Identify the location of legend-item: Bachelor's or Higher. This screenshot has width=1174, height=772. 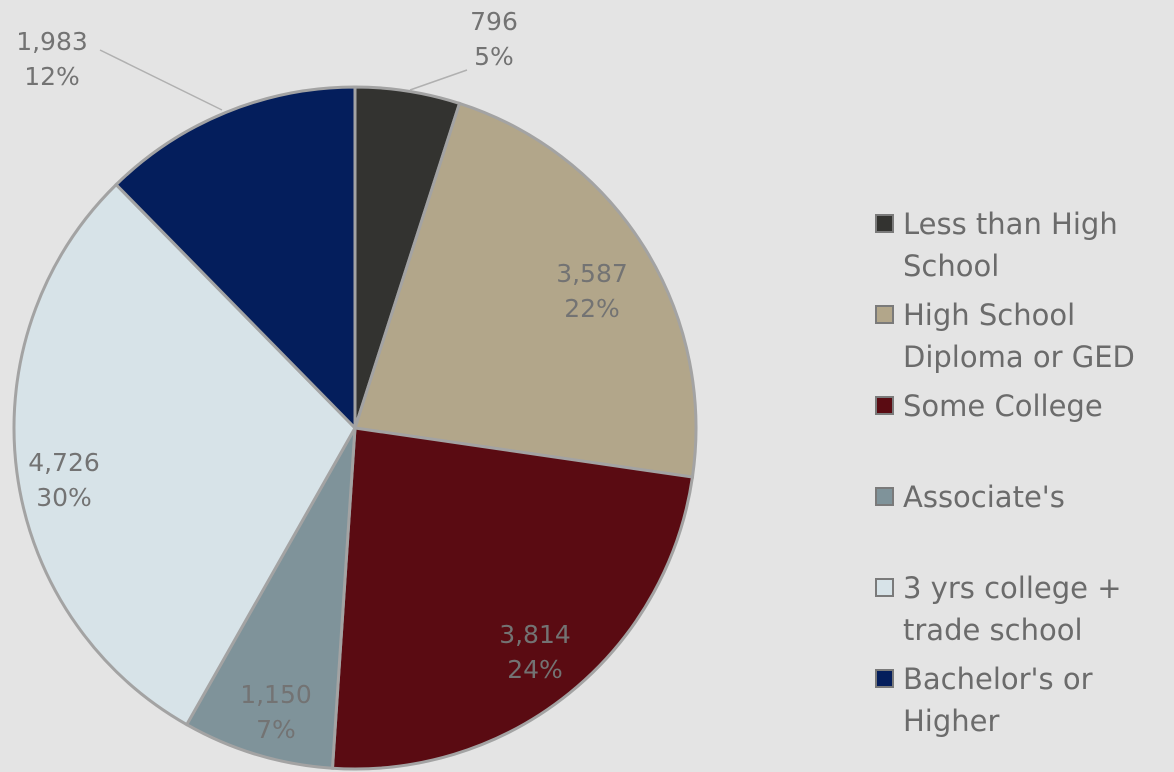
(1023, 700).